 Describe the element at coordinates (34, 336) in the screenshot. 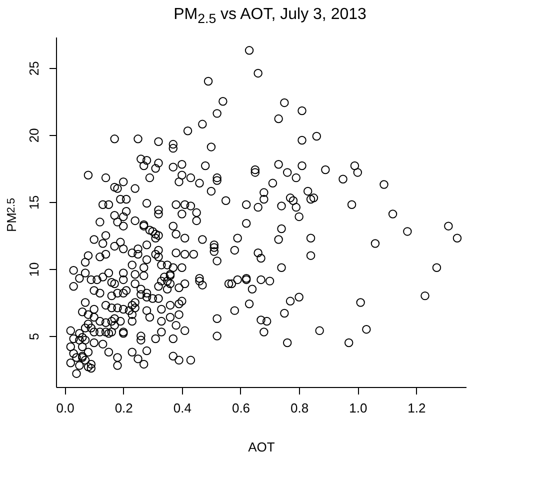

I see `y-tick-label: 5` at that location.